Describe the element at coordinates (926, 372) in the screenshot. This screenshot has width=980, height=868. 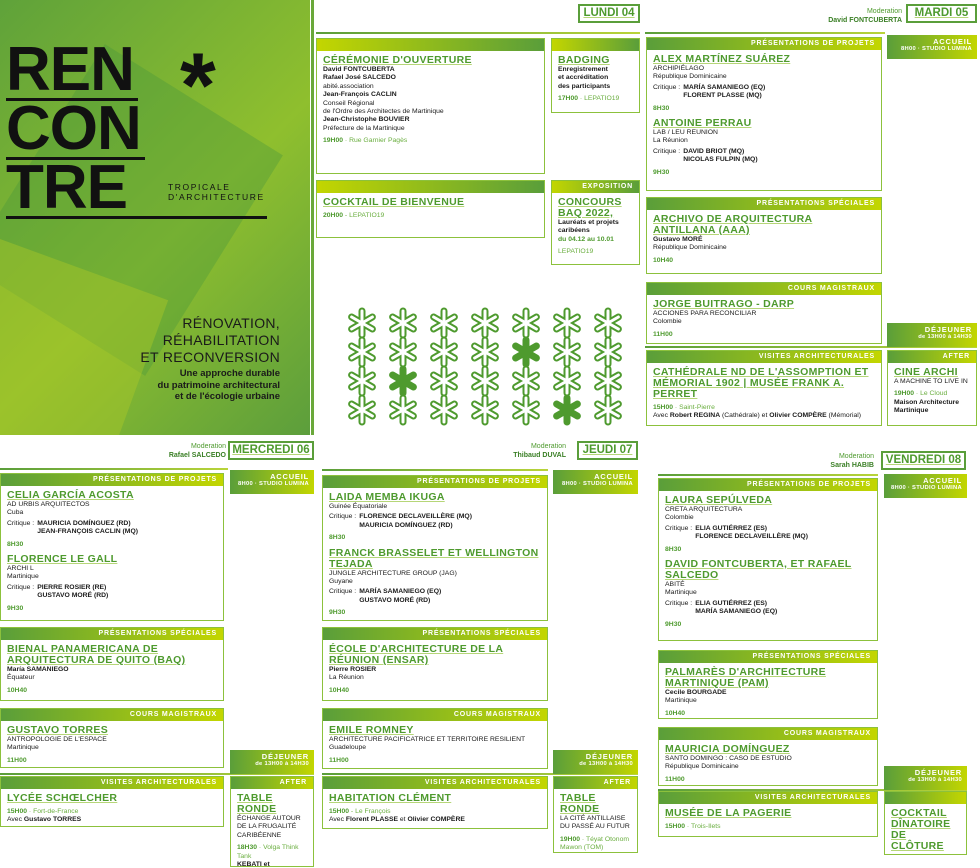
I see `event-title: CINE ARCHI` at that location.